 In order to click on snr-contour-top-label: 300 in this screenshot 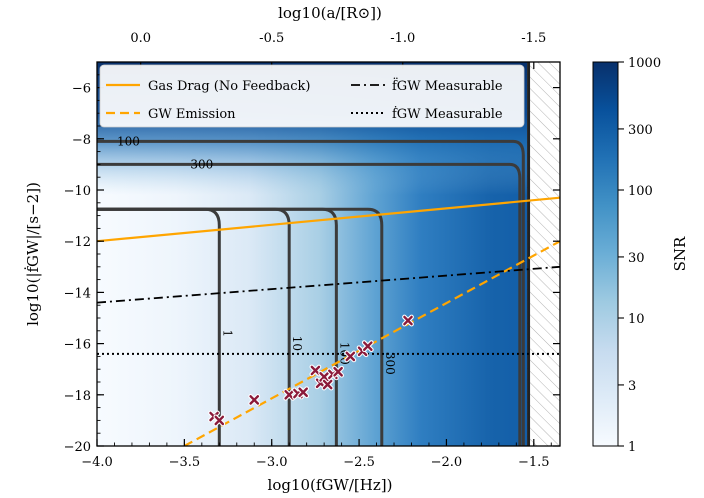, I will do `click(201, 164)`.